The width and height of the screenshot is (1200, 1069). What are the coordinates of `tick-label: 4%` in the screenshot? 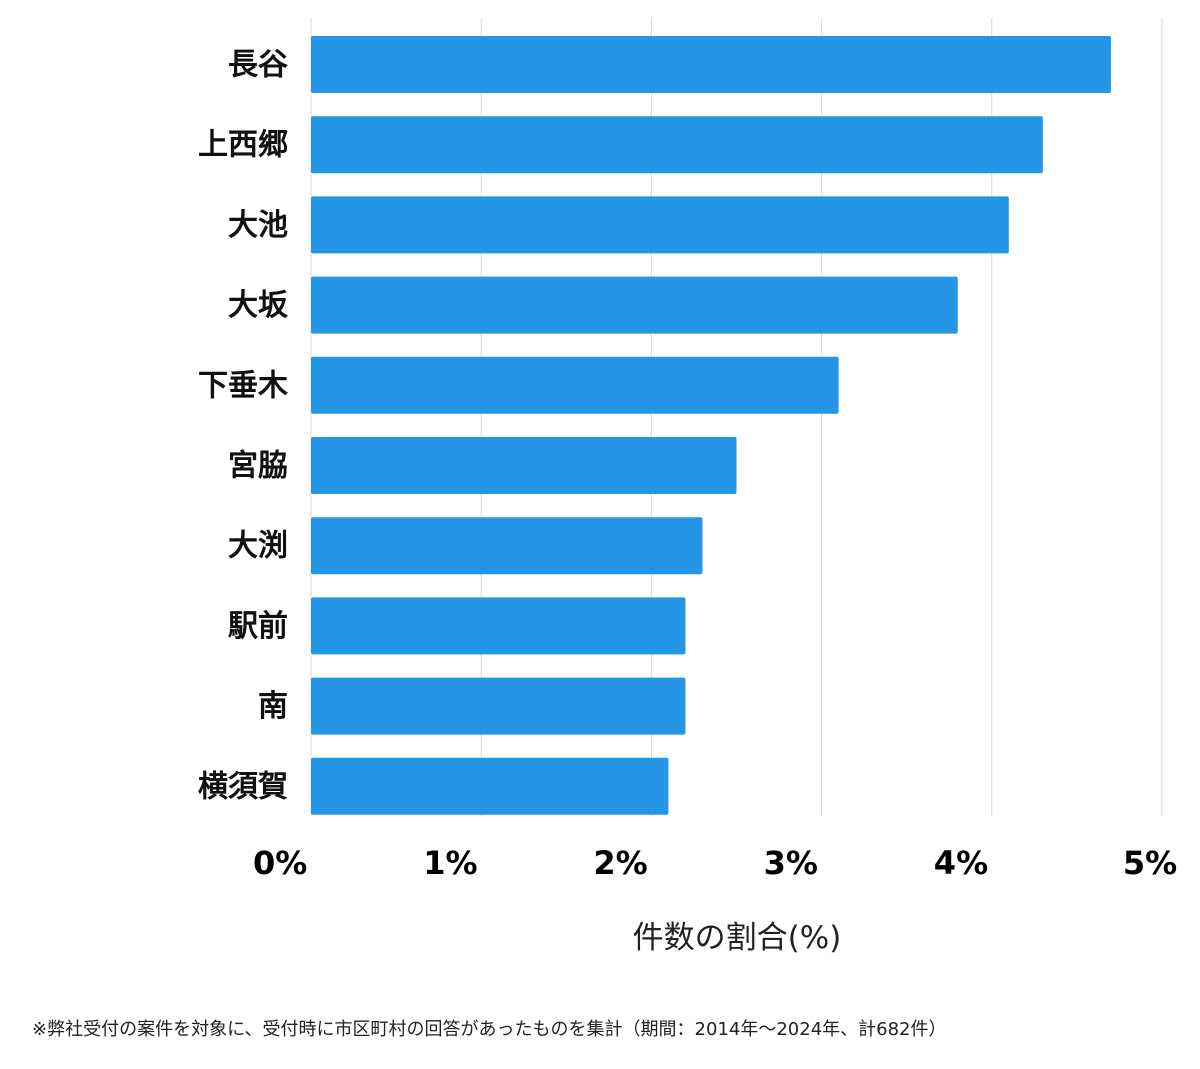 It's located at (961, 863).